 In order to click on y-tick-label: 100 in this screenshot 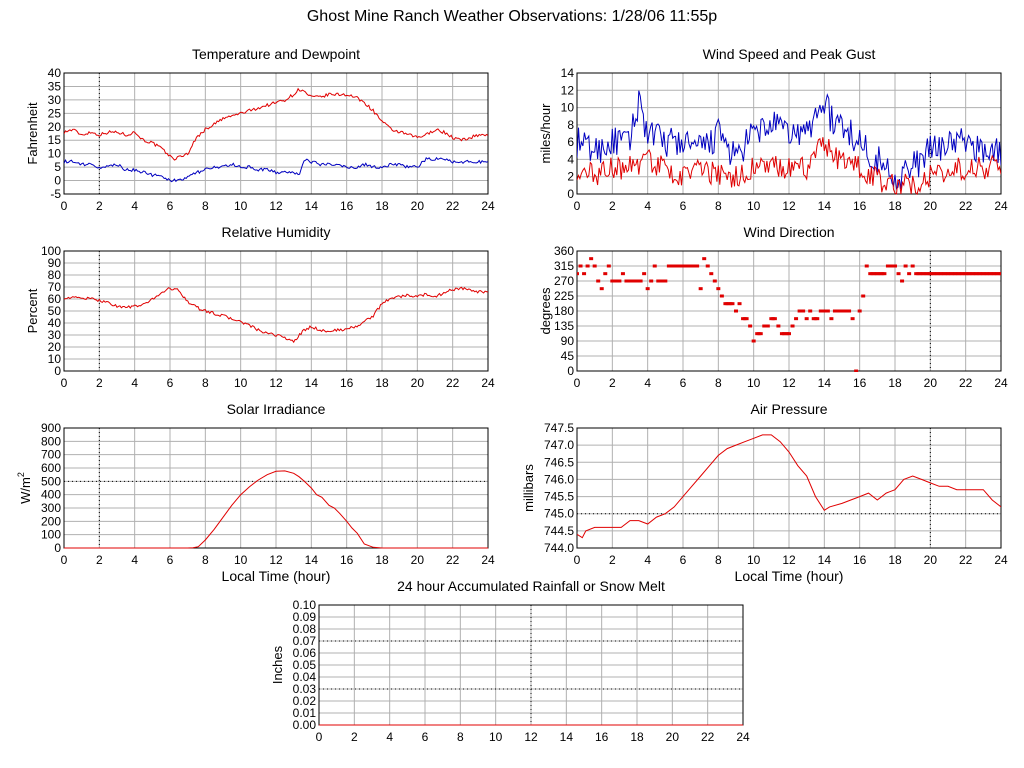, I will do `click(51, 535)`.